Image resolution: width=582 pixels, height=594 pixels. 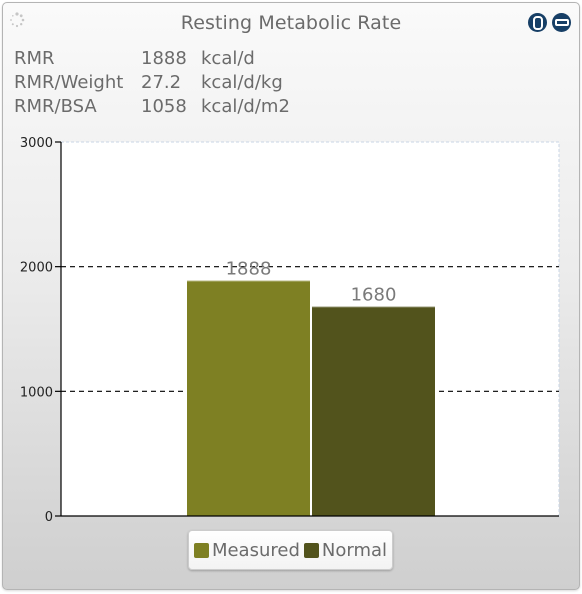 I want to click on maximize-icon, so click(x=537, y=22).